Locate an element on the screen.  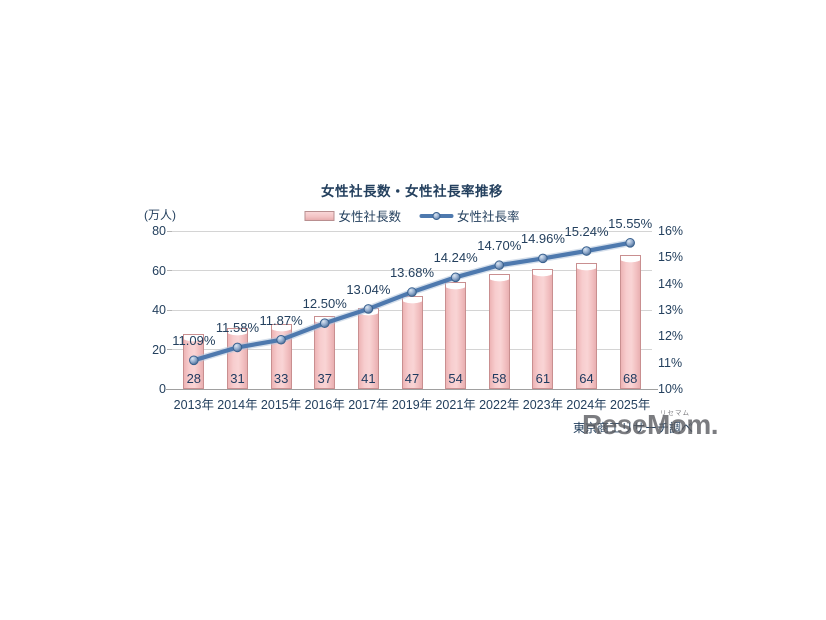
bar-value-label: 28 is located at coordinates (194, 378).